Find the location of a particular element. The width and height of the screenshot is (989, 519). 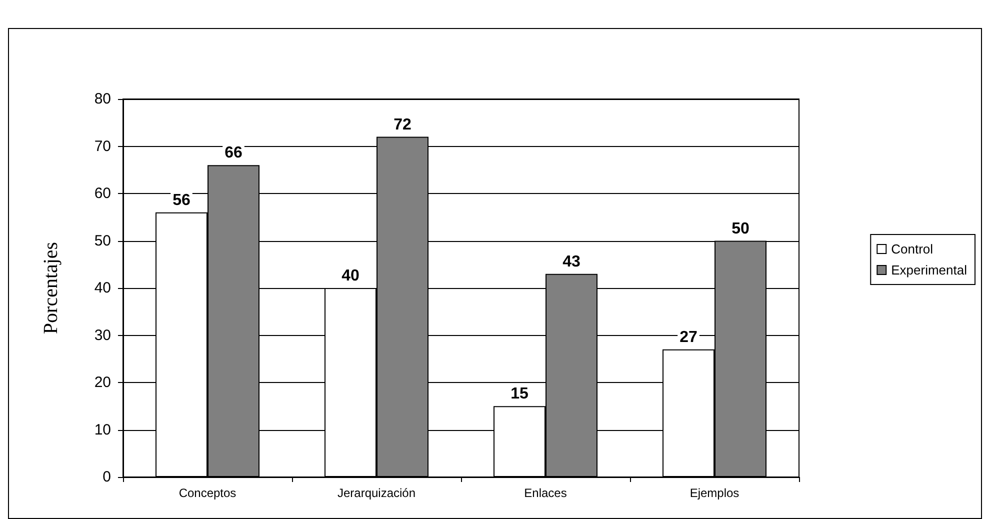

y-tick-label: 10 is located at coordinates (102, 429).